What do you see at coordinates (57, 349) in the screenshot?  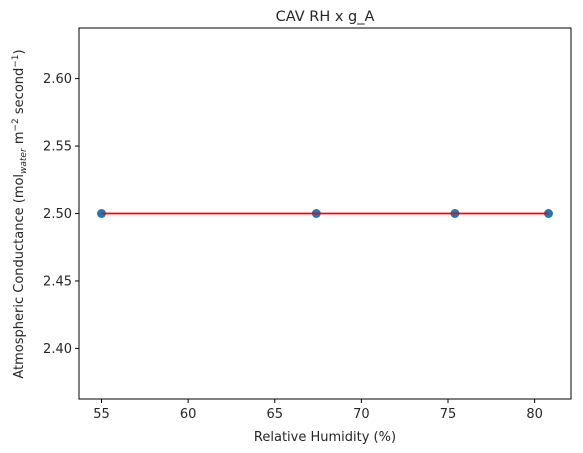 I see `y-tick-label: 2.40` at bounding box center [57, 349].